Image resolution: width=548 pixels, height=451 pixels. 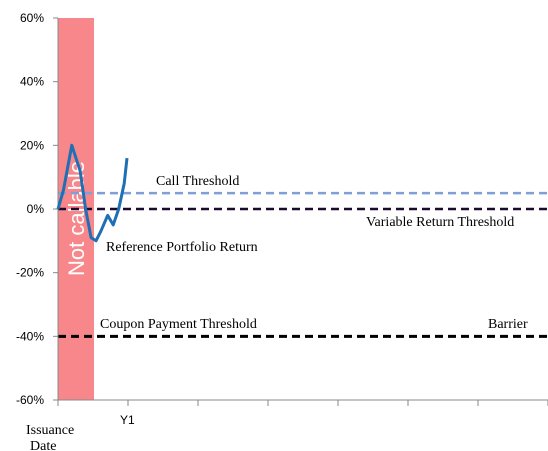 What do you see at coordinates (127, 420) in the screenshot?
I see `x-tick-label-y1: Y1` at bounding box center [127, 420].